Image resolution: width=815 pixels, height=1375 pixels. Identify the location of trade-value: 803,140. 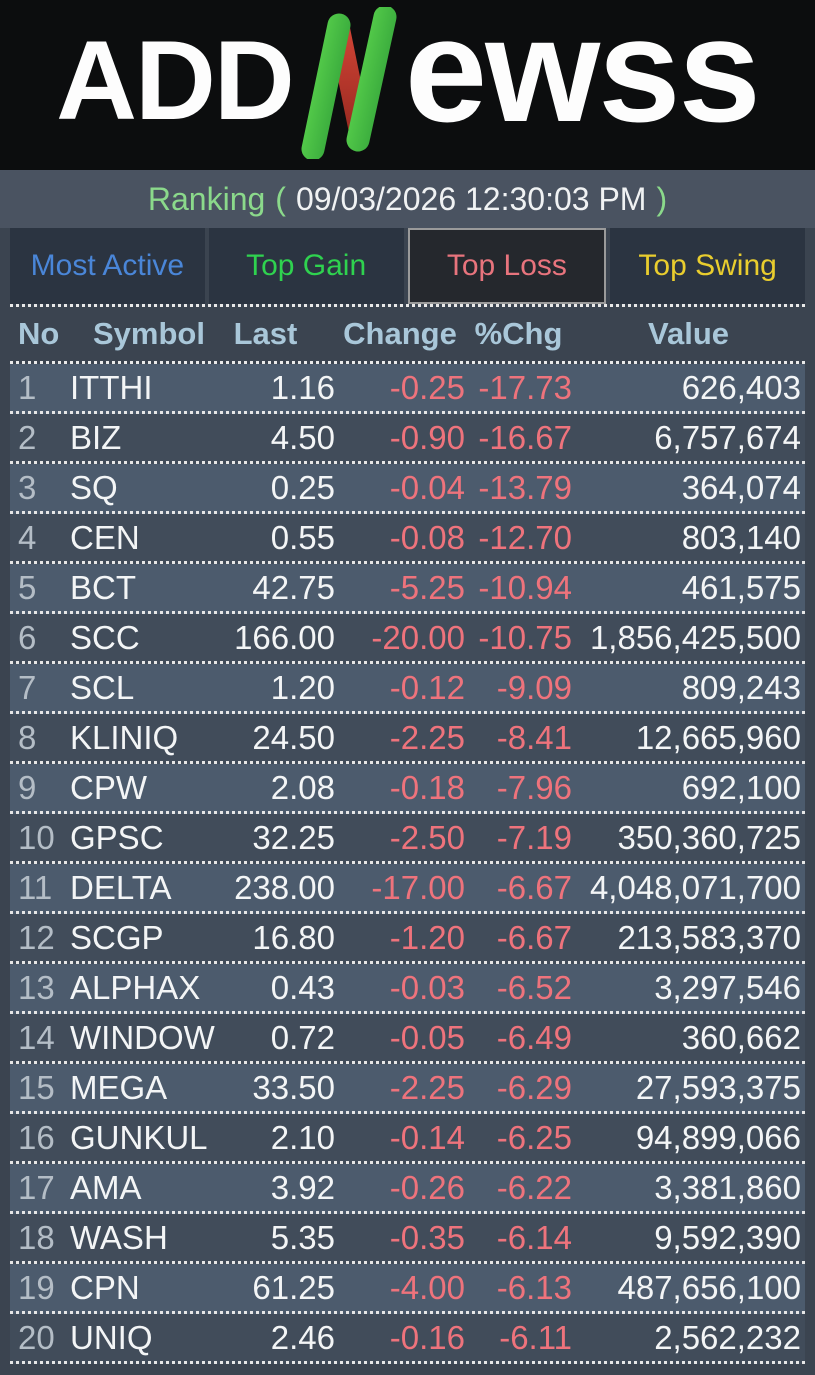
(741, 537).